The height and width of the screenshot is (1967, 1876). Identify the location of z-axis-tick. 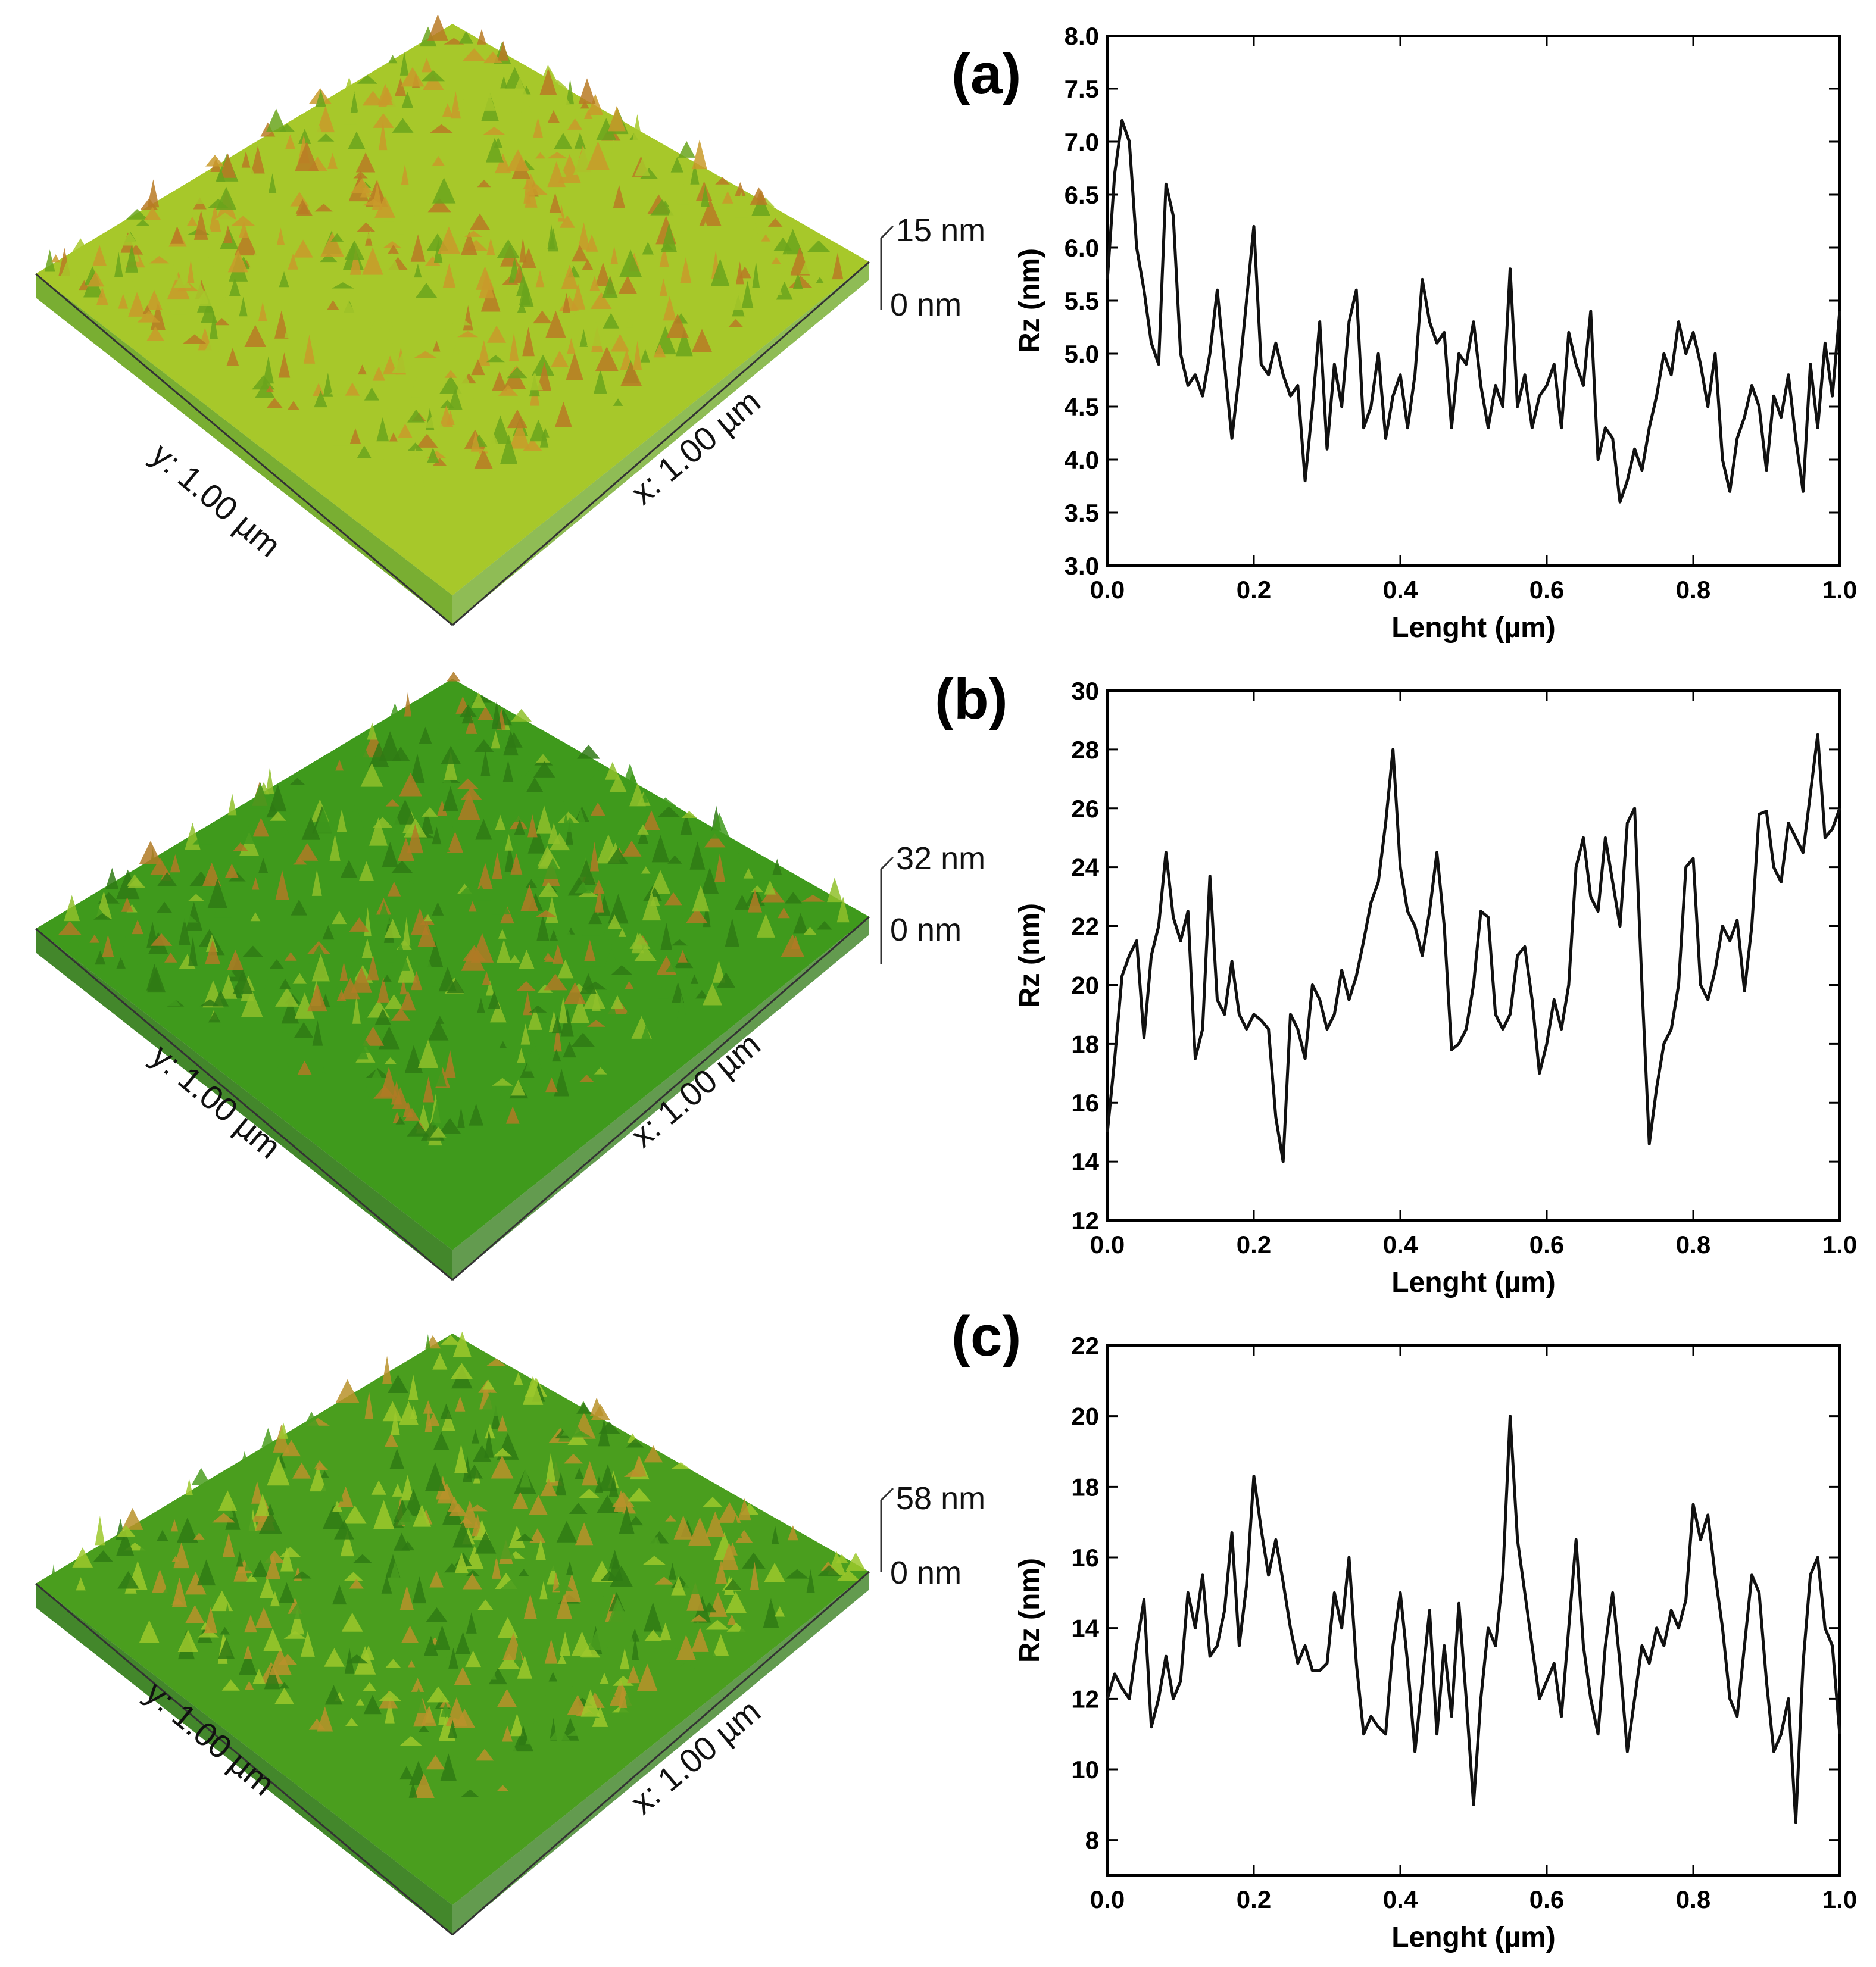
(887, 1494).